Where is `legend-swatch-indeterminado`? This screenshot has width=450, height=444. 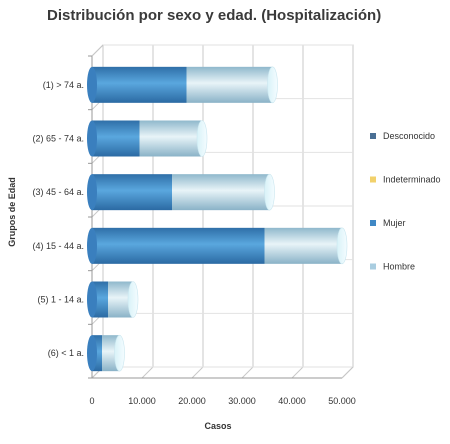 legend-swatch-indeterminado is located at coordinates (373, 179).